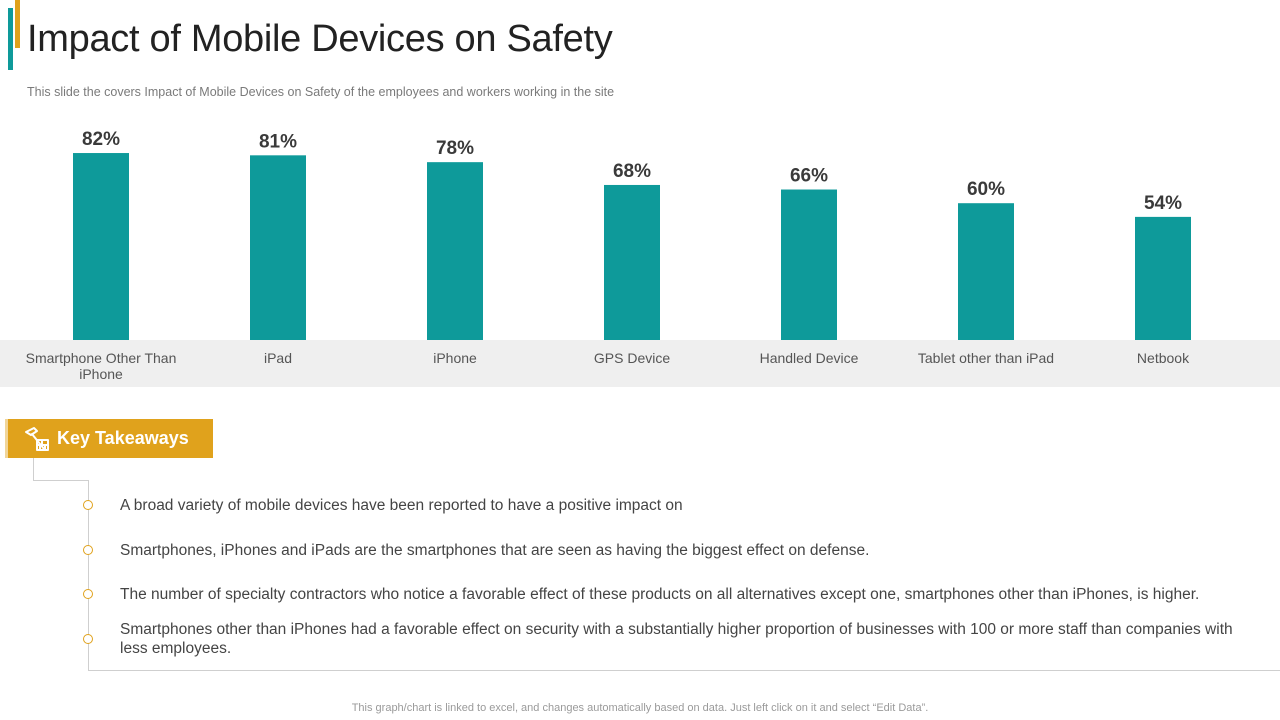 The width and height of the screenshot is (1280, 720). I want to click on title-accent-teal, so click(10, 39).